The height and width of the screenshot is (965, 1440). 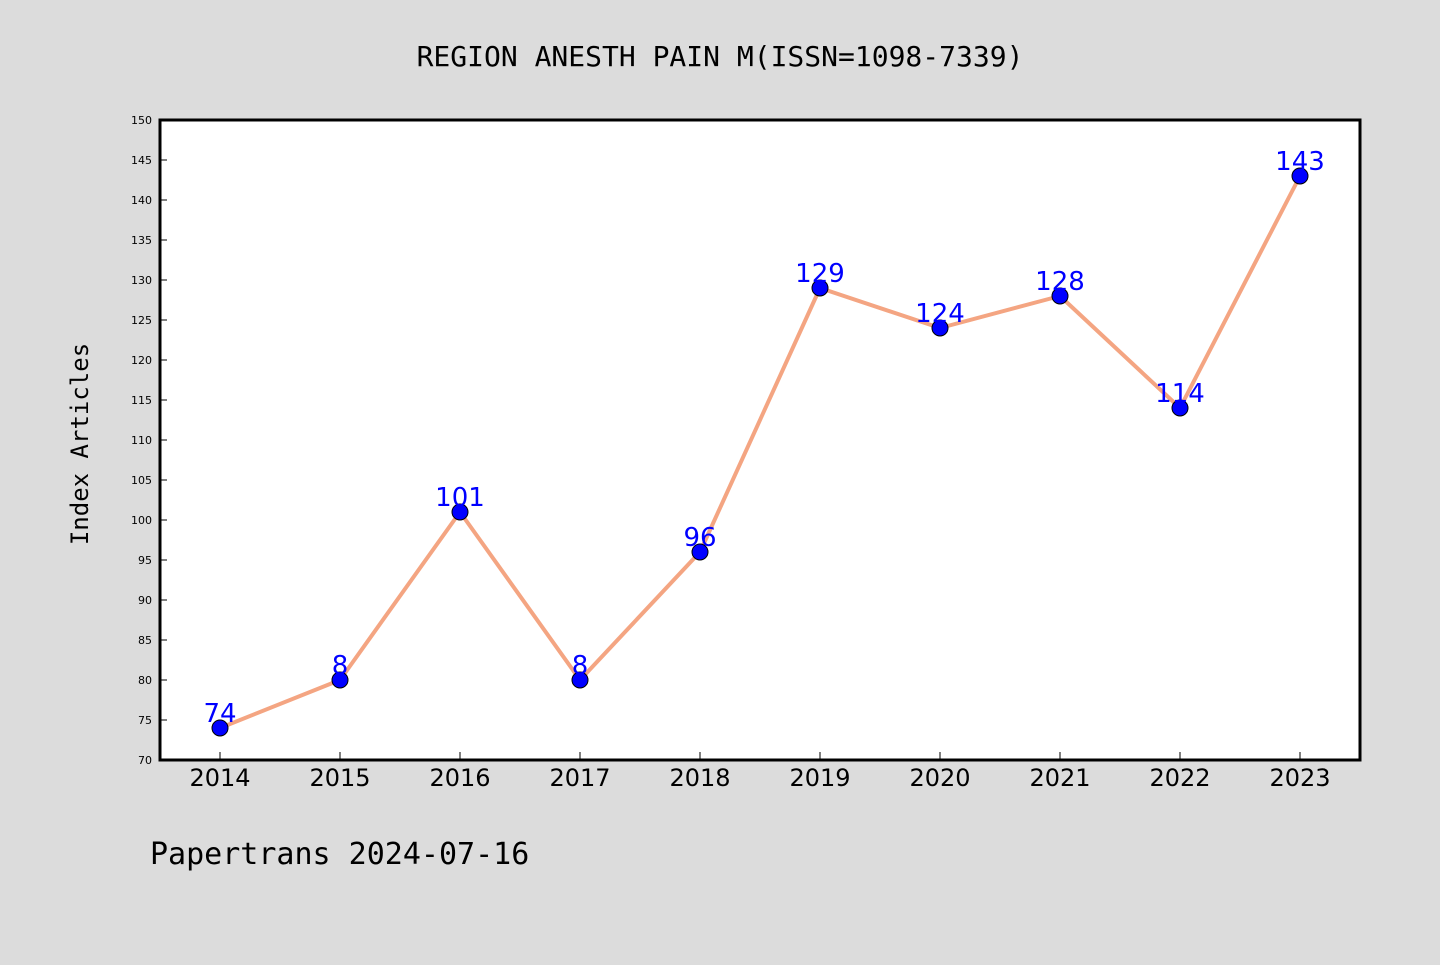 I want to click on data-label: 114, so click(x=1180, y=394).